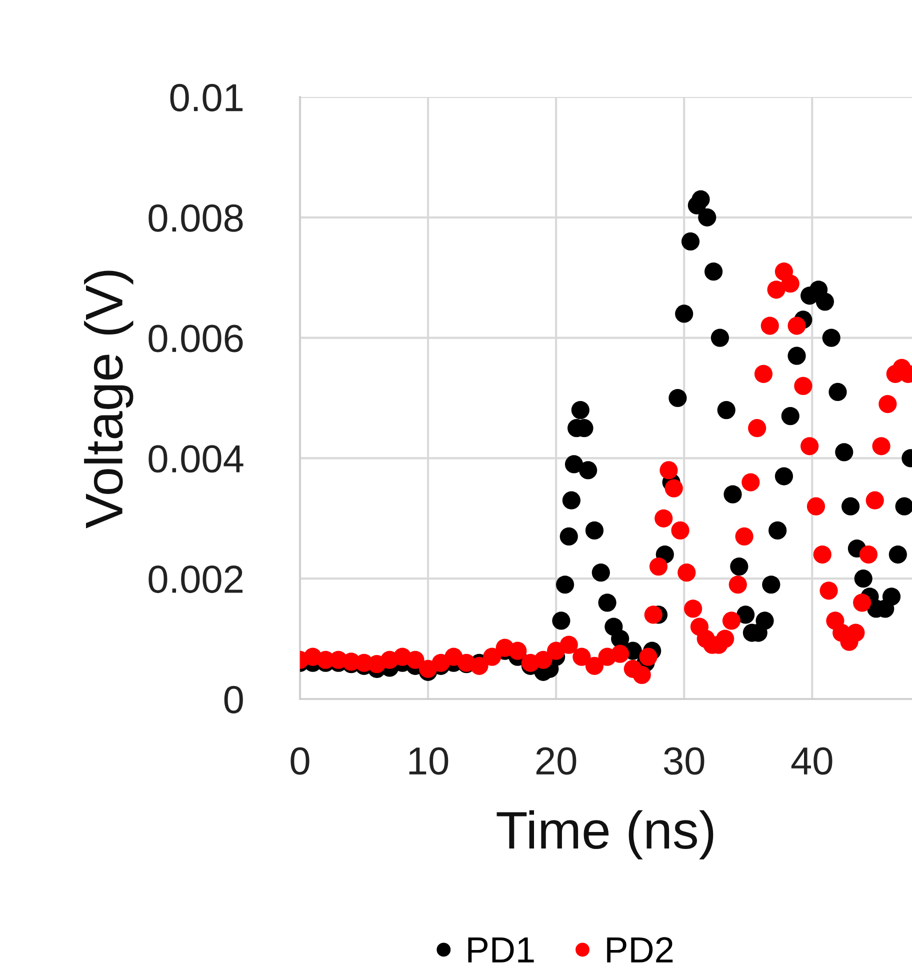 The height and width of the screenshot is (970, 912). What do you see at coordinates (556, 761) in the screenshot?
I see `x-tick-label: 20` at bounding box center [556, 761].